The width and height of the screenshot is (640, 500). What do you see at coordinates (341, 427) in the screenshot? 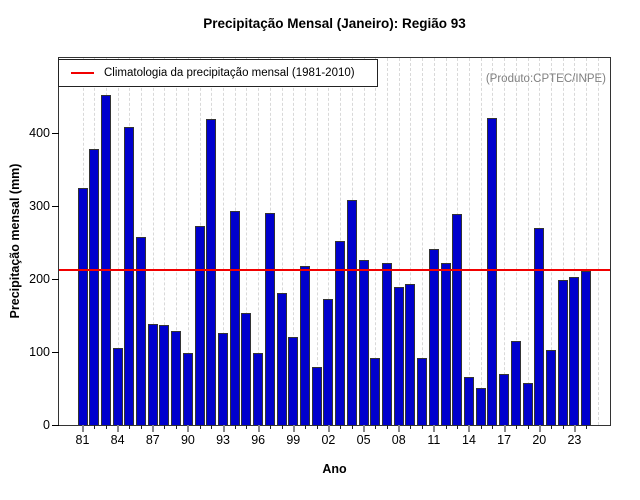
I see `x-tick-2003` at bounding box center [341, 427].